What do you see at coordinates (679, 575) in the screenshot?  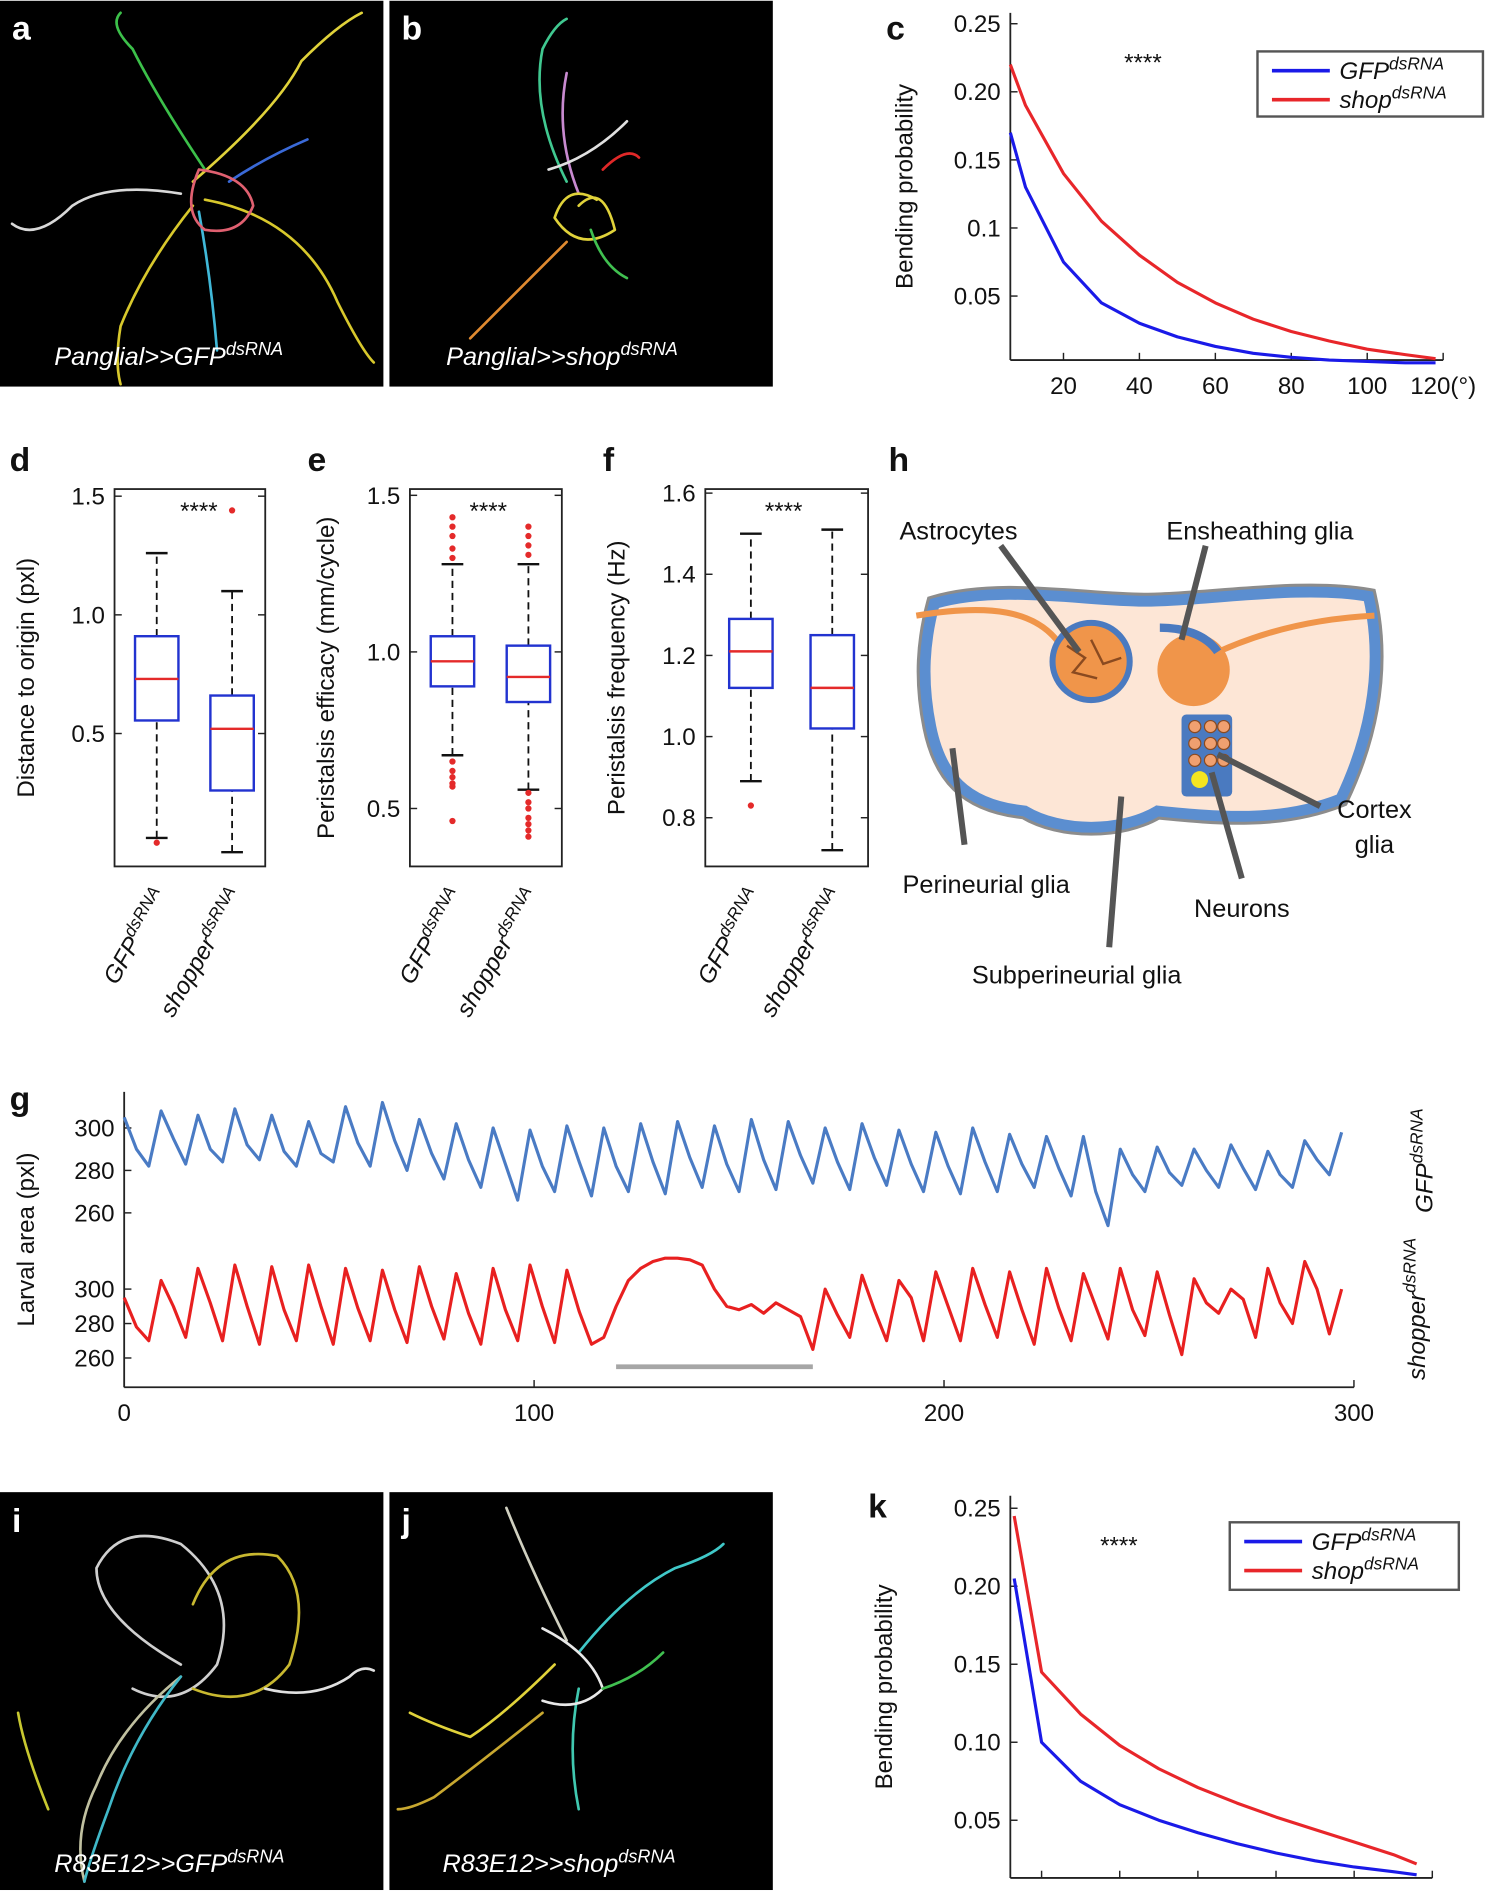 I see `y-tick-label: 1.4` at bounding box center [679, 575].